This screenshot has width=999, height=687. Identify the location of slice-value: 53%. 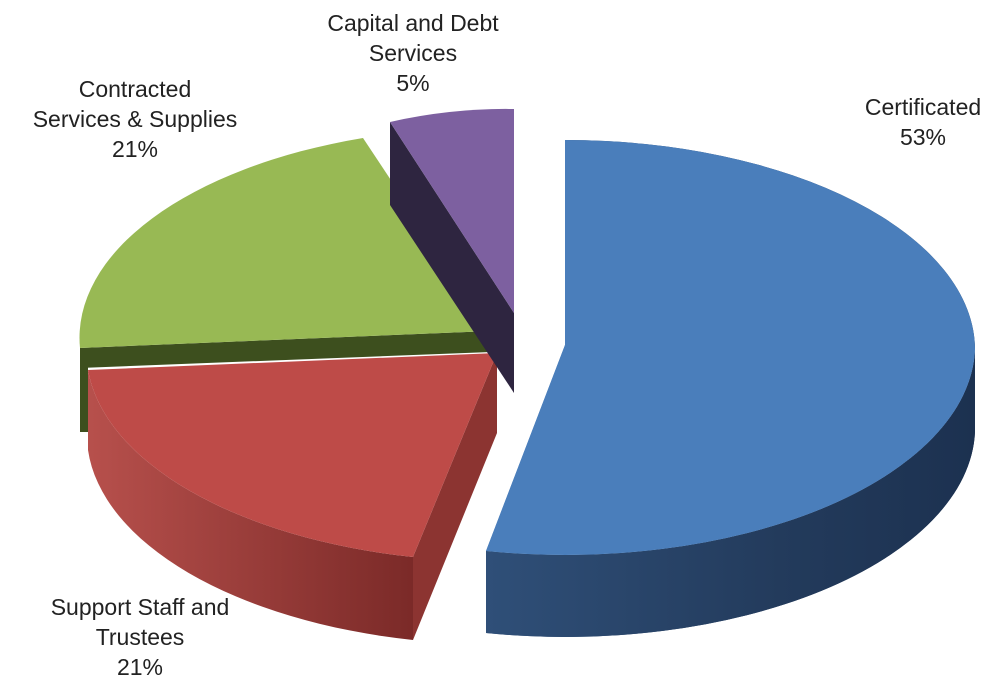
(923, 137).